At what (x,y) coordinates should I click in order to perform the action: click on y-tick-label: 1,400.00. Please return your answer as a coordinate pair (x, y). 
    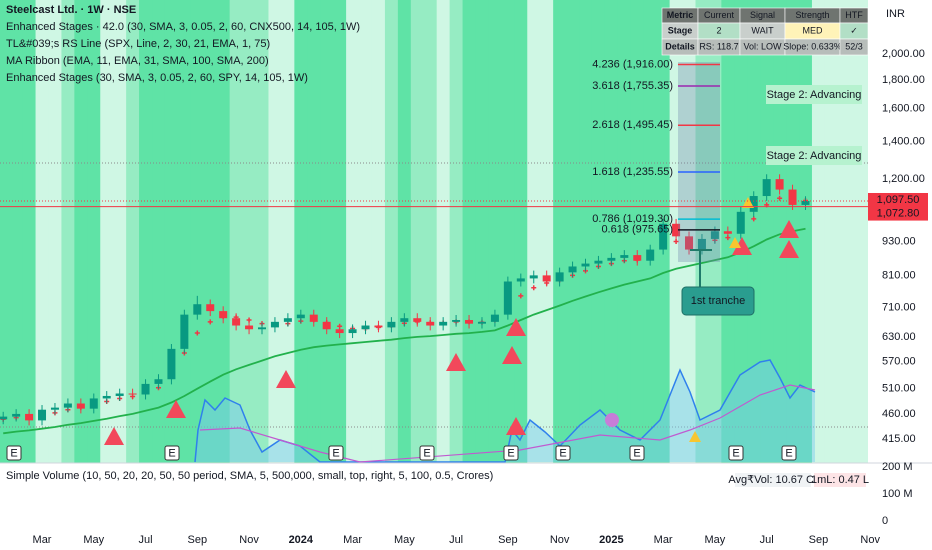
    Looking at the image, I should click on (903, 141).